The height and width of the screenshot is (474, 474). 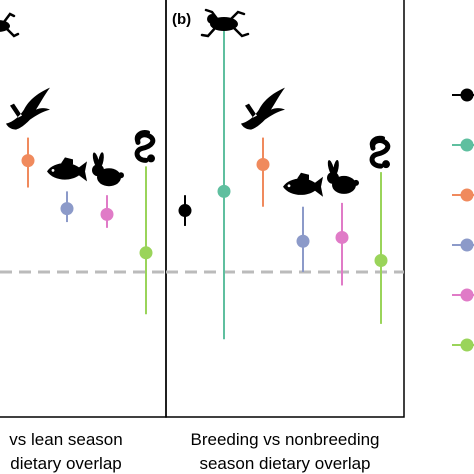 I want to click on panel-a-xlabel-line1: vs lean season, so click(x=65, y=439).